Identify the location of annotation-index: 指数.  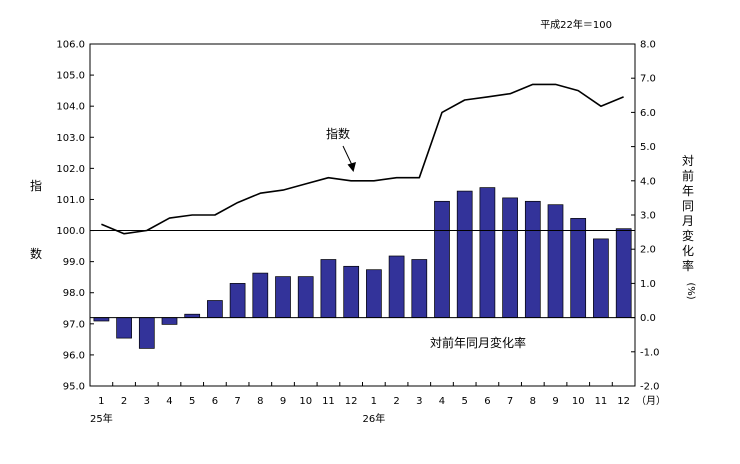
(338, 133).